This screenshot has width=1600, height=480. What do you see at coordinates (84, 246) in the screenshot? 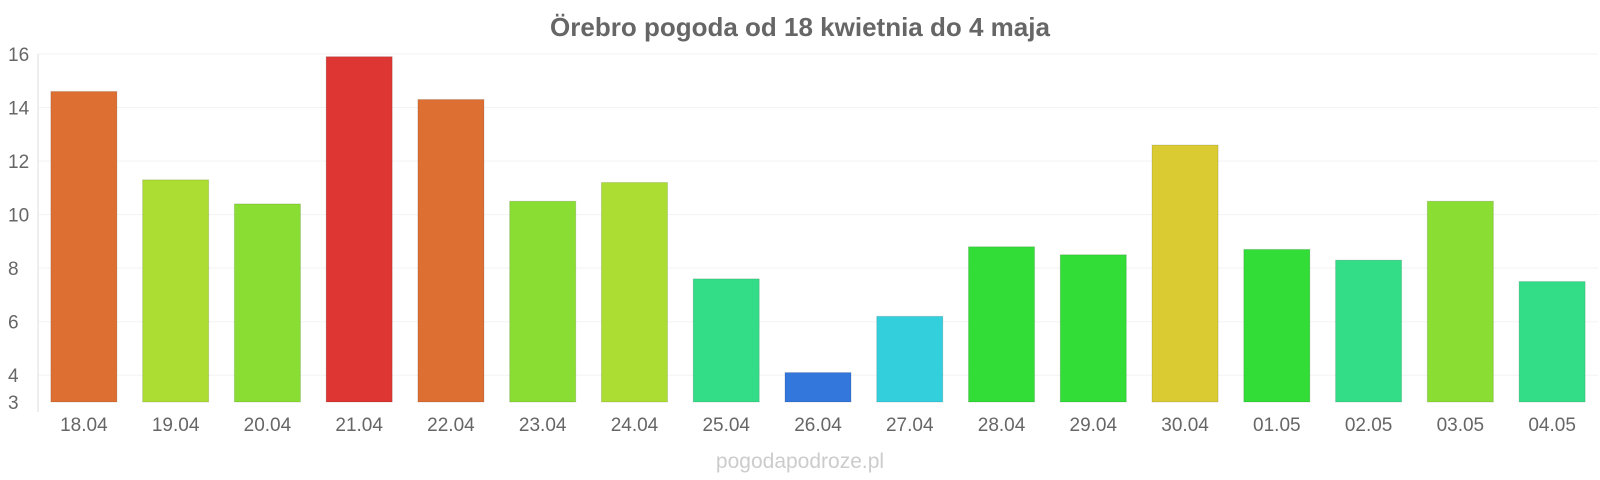
I see `bar-18.04` at bounding box center [84, 246].